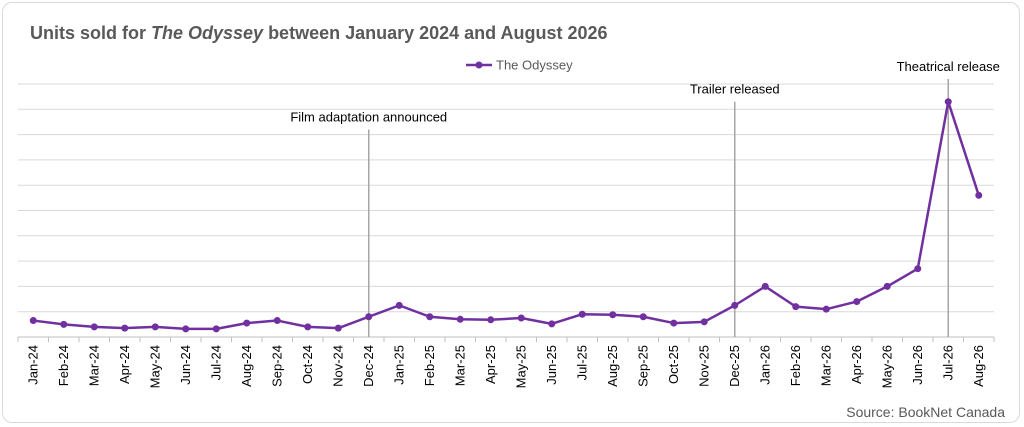 This screenshot has height=427, width=1024. Describe the element at coordinates (917, 365) in the screenshot. I see `x-tick-label: Jun-26` at that location.